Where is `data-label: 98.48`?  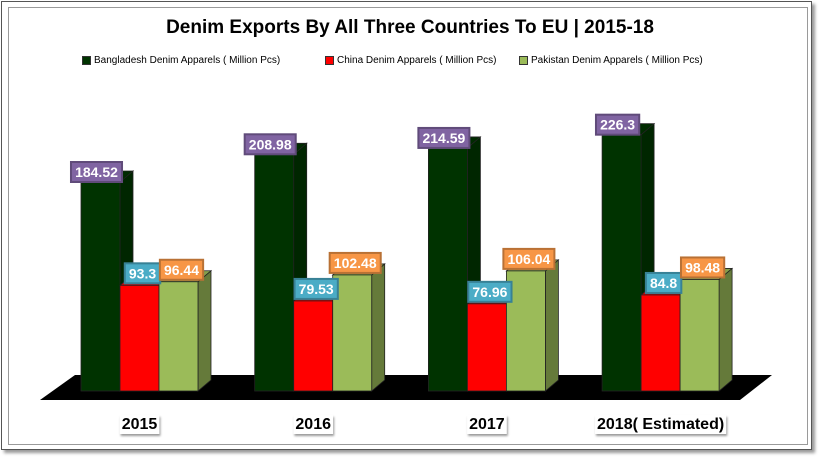
data-label: 98.48 is located at coordinates (702, 267).